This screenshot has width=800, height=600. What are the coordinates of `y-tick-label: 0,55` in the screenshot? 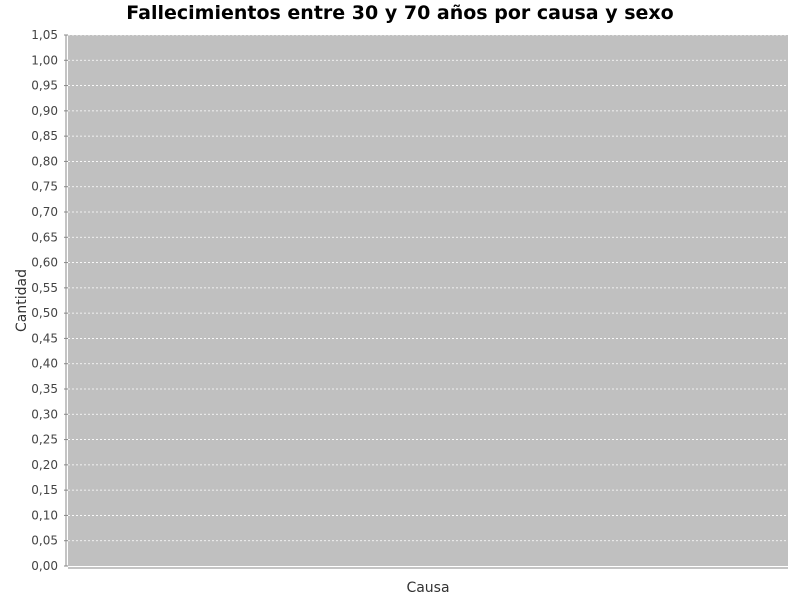 It's located at (44, 288).